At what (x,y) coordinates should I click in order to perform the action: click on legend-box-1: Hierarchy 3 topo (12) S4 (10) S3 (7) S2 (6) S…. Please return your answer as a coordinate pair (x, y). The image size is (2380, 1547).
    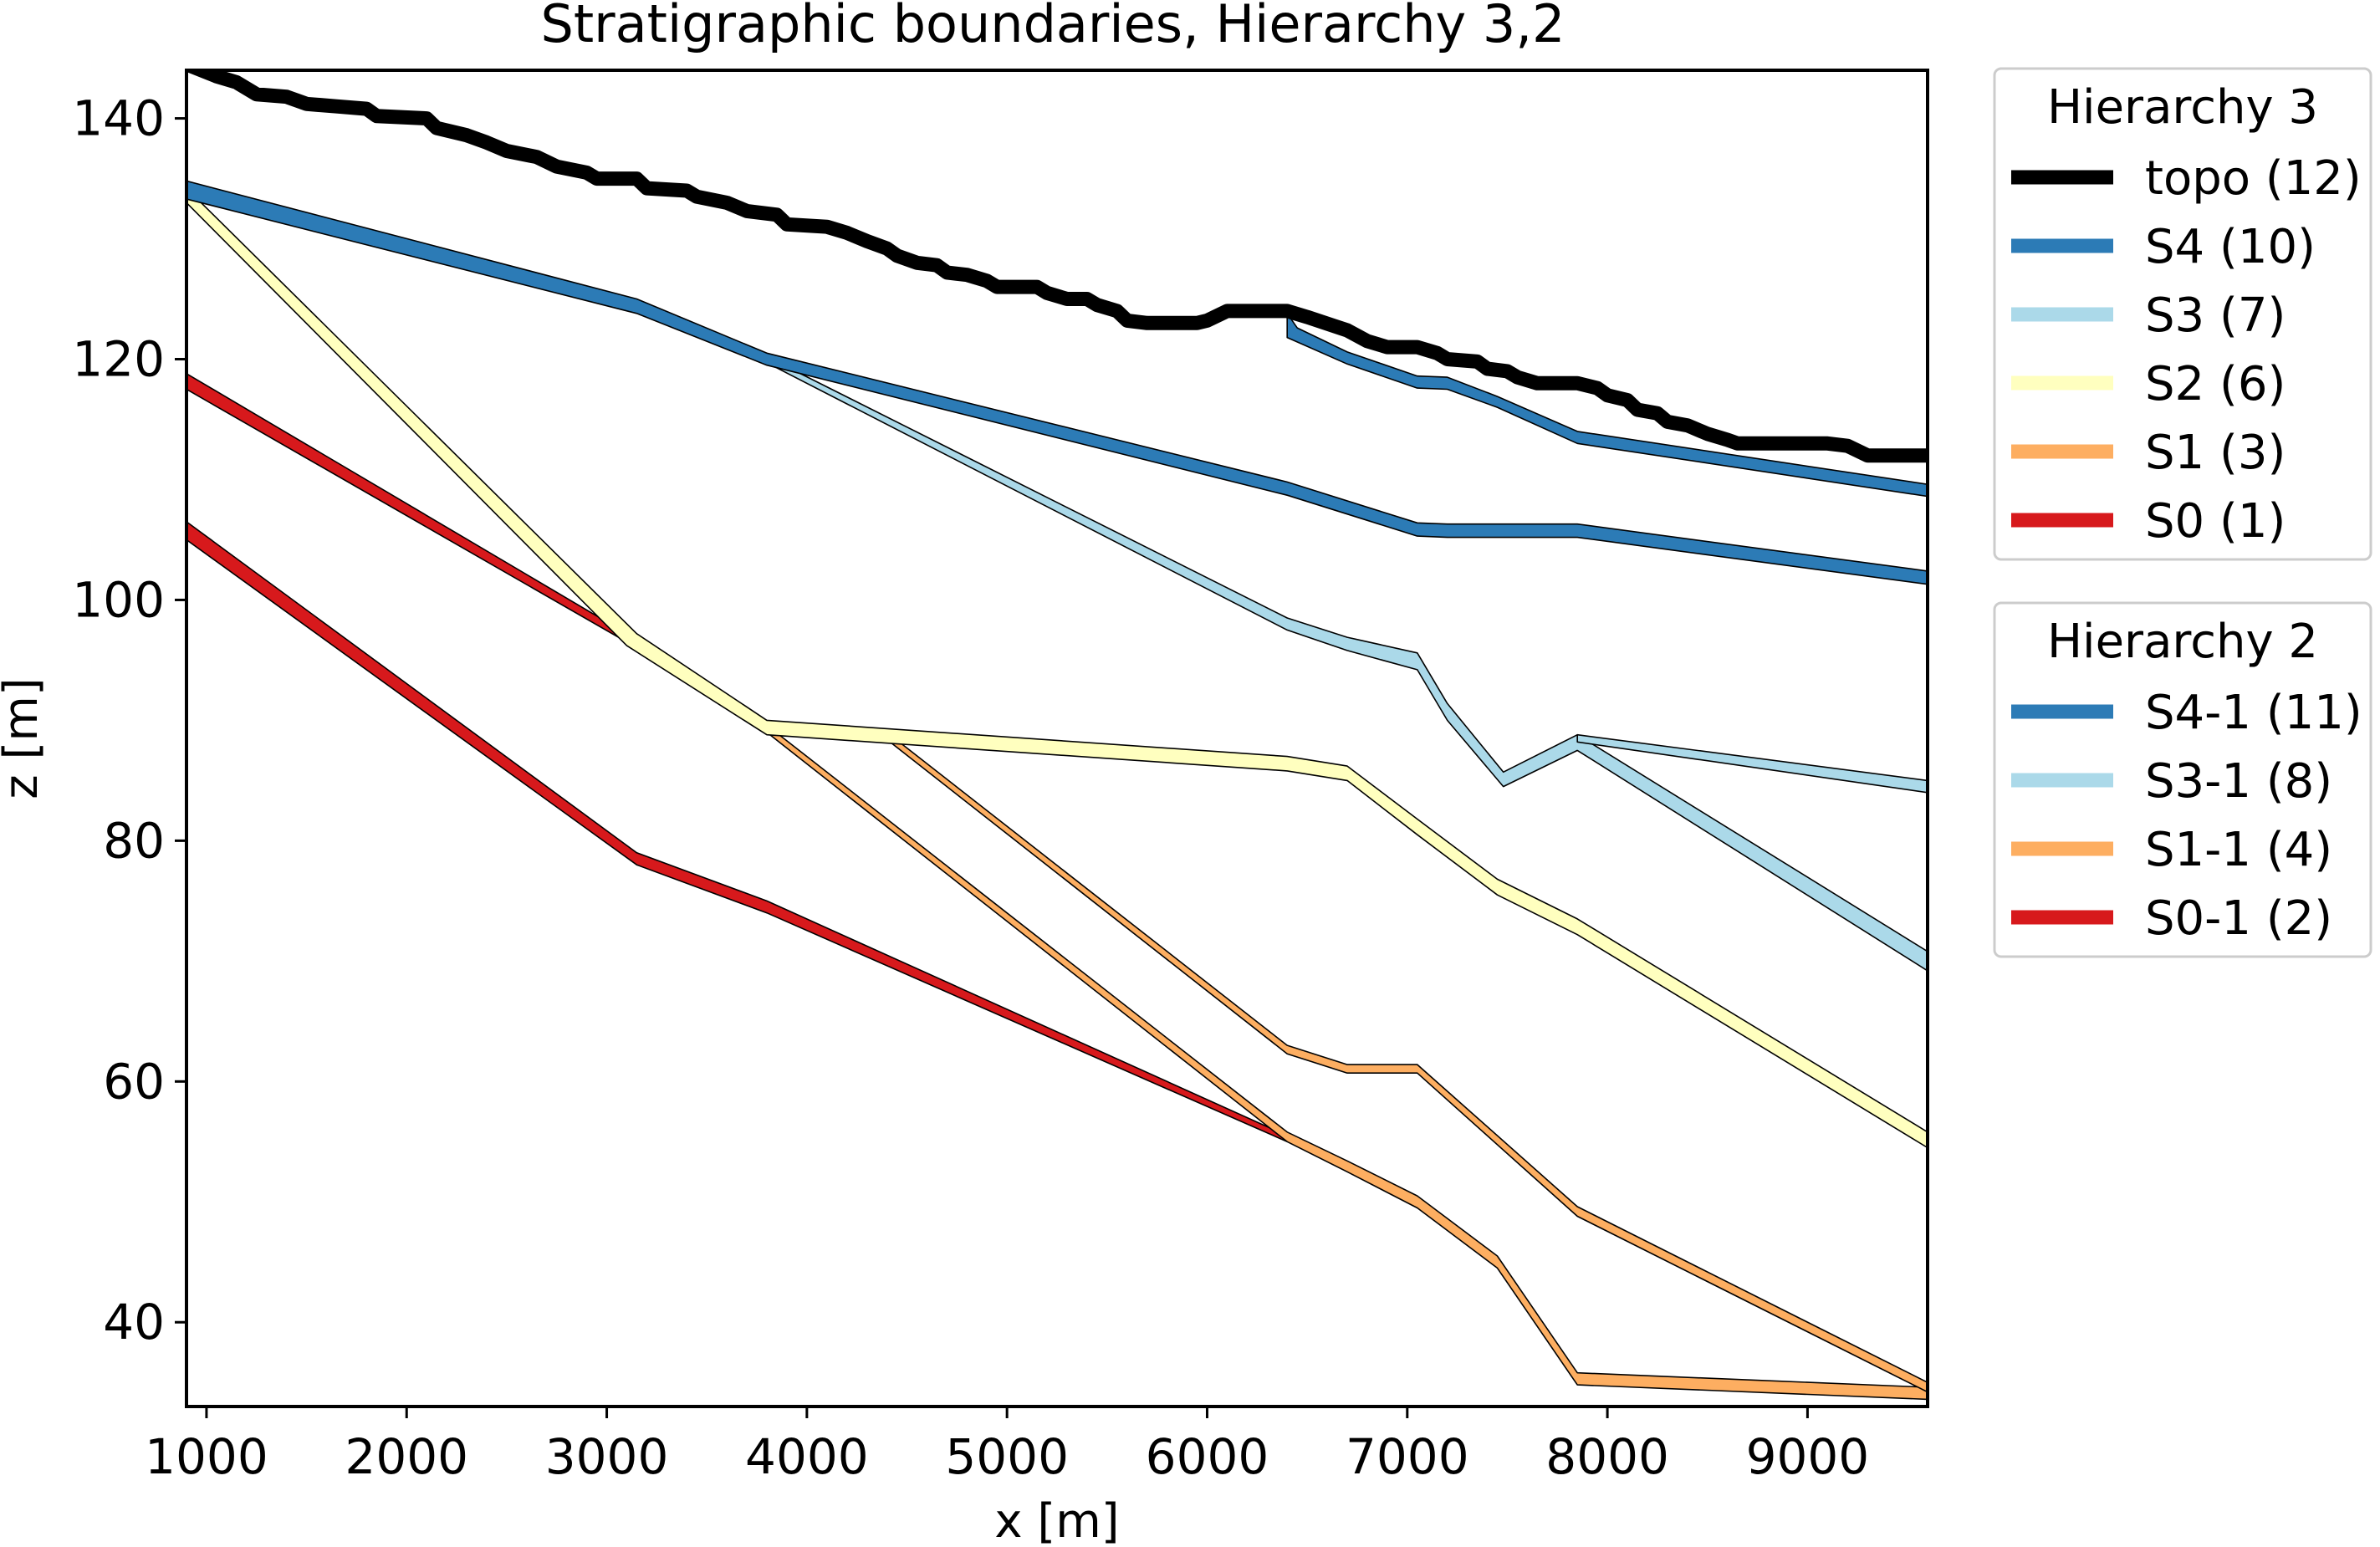
    Looking at the image, I should click on (2182, 314).